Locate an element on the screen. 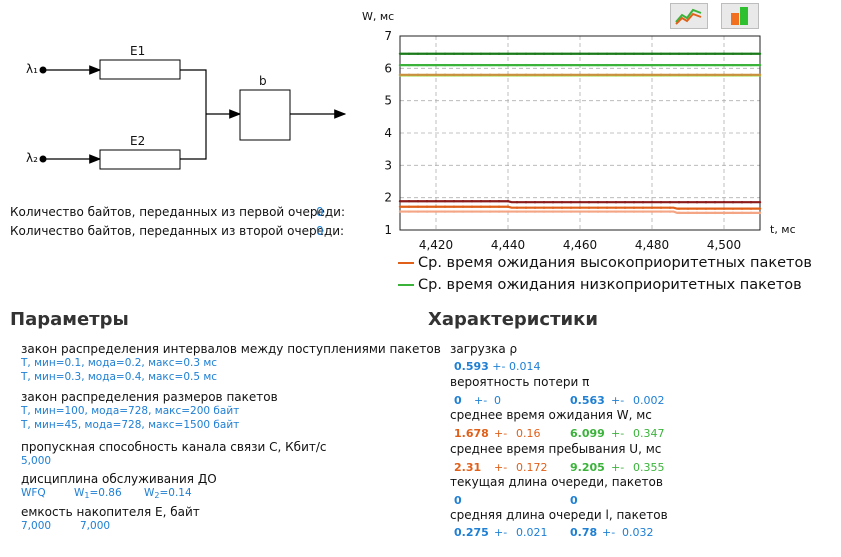 The height and width of the screenshot is (557, 841). chart-ylabel: W, мс is located at coordinates (378, 16).